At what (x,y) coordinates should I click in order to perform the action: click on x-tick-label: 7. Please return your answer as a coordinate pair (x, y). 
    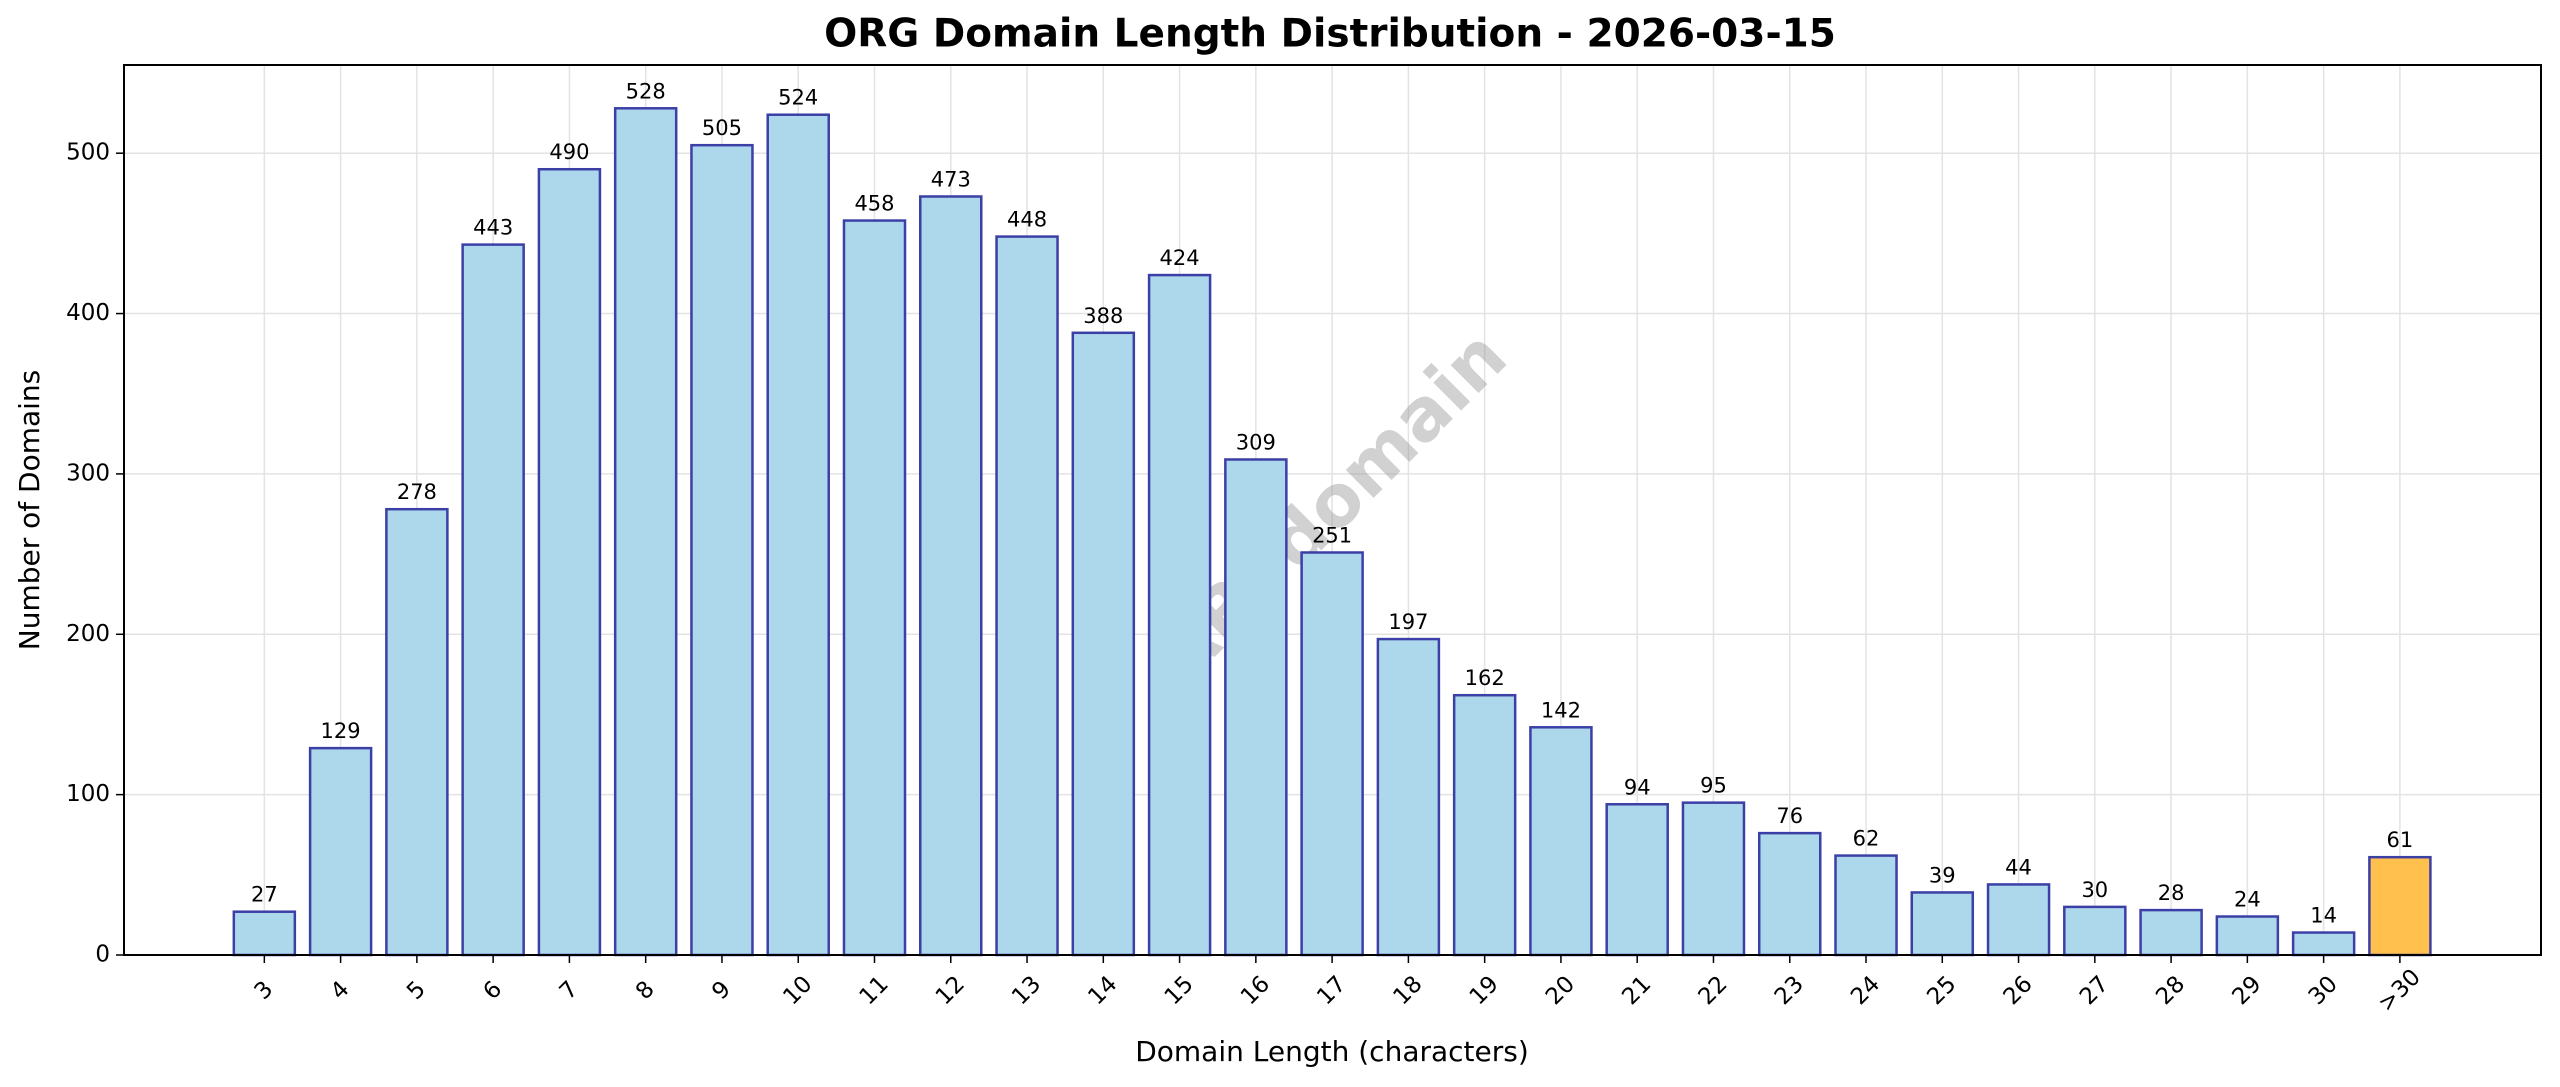
    Looking at the image, I should click on (569, 990).